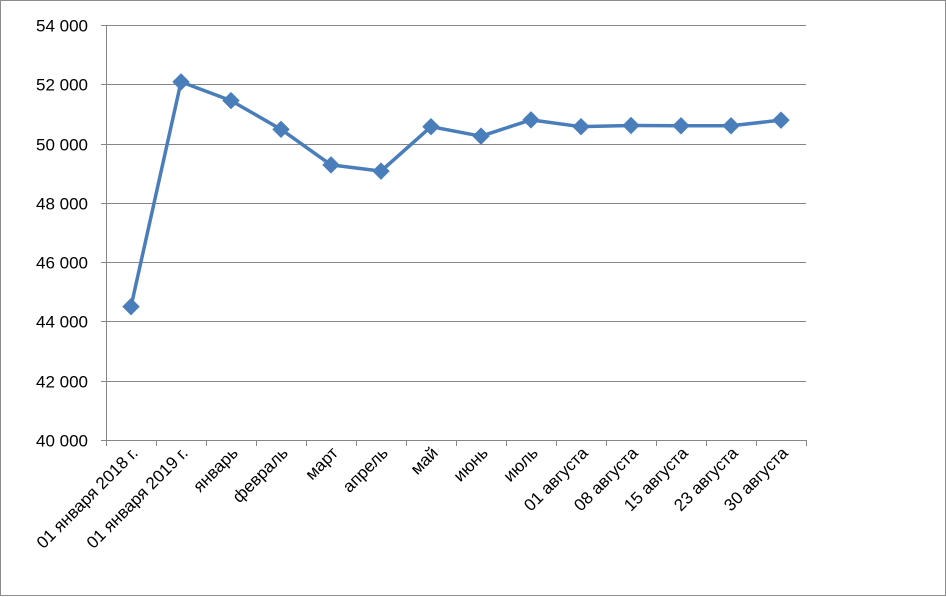  I want to click on y-tick-label: 44 000, so click(62, 322).